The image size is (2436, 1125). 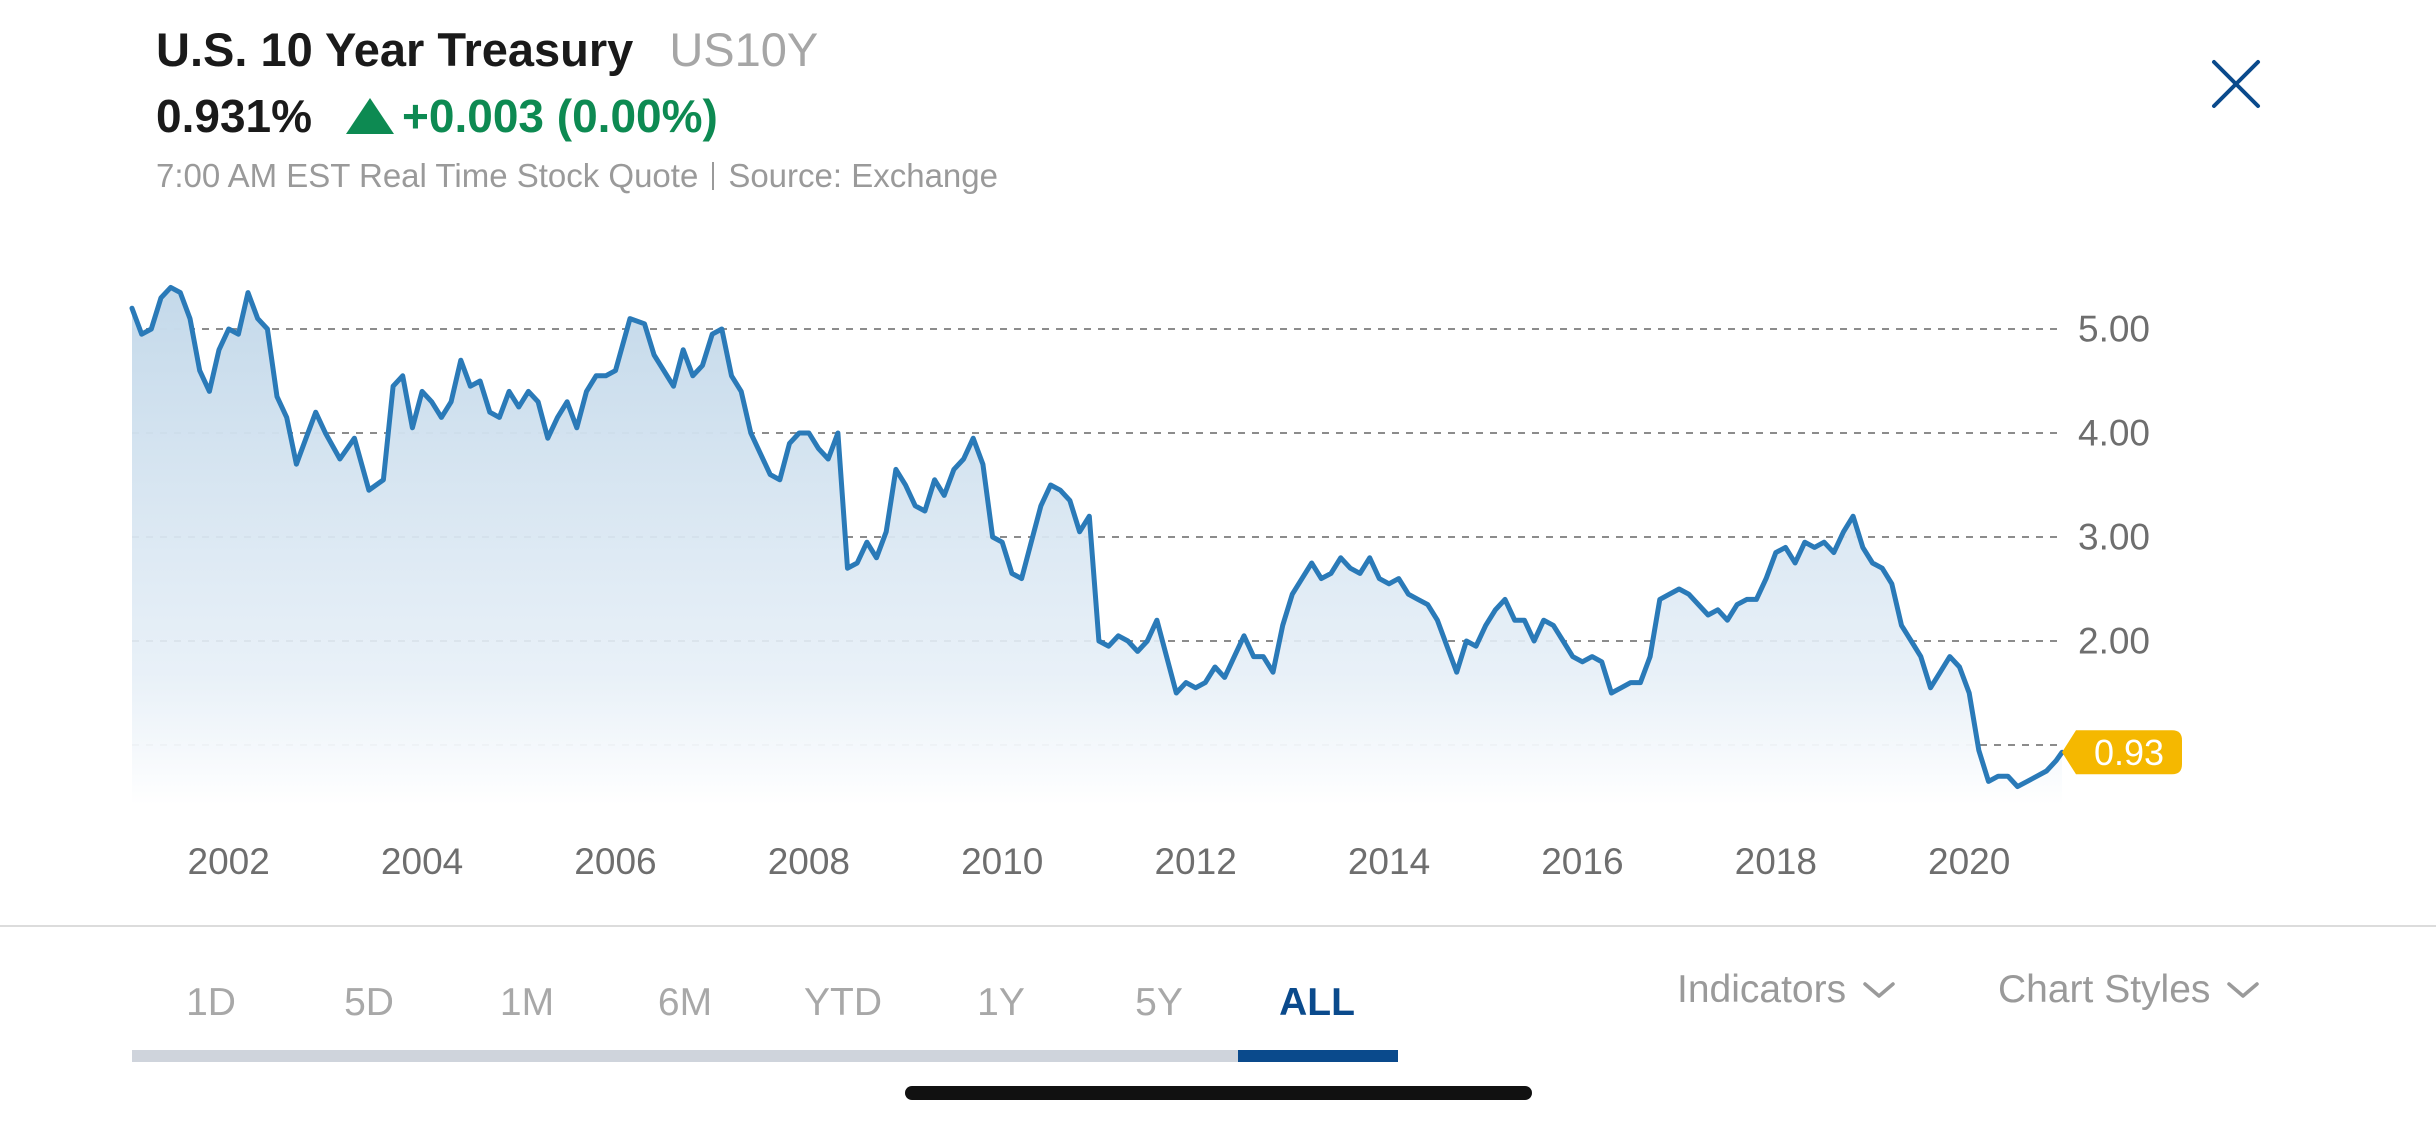 I want to click on chart-divider, so click(x=1218, y=926).